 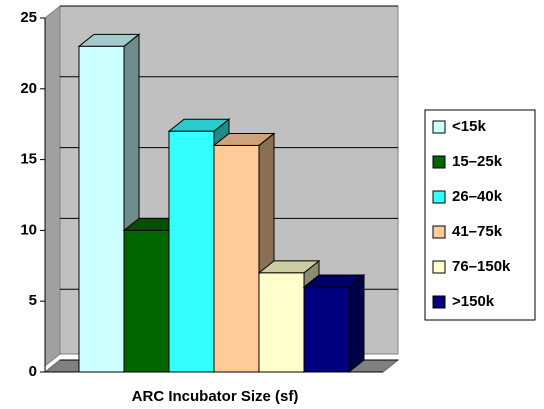 What do you see at coordinates (469, 126) in the screenshot?
I see `legend-label: <15k` at bounding box center [469, 126].